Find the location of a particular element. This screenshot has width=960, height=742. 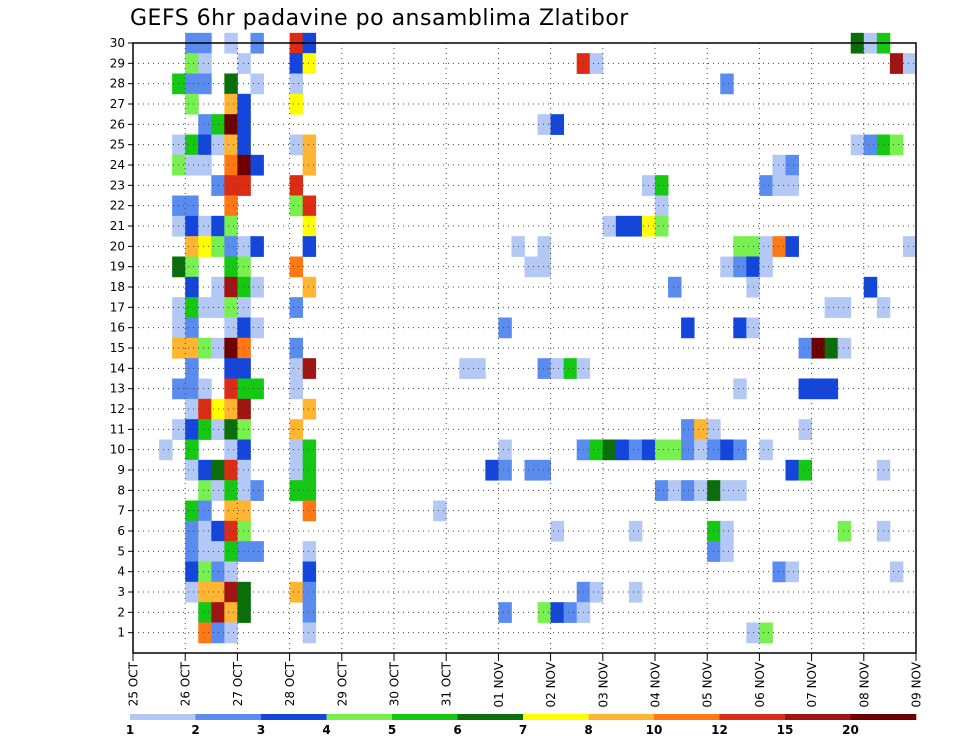

x-tick-label: 31 OCT is located at coordinates (447, 683).